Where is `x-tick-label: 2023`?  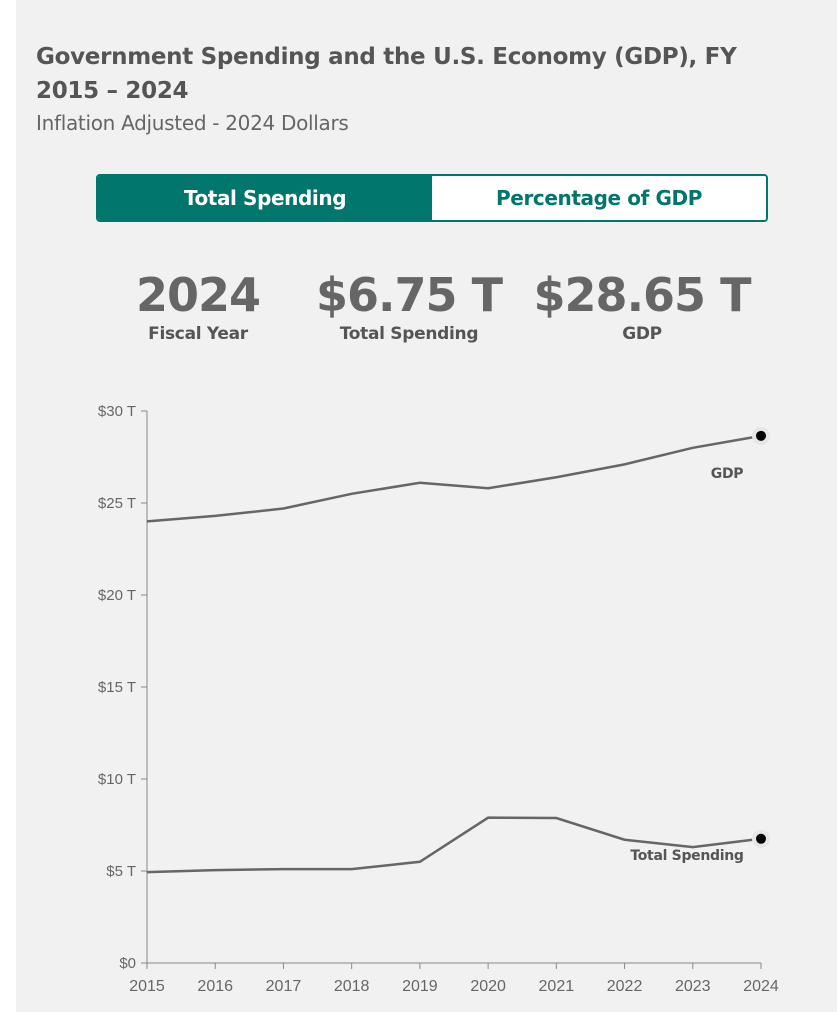
x-tick-label: 2023 is located at coordinates (693, 986).